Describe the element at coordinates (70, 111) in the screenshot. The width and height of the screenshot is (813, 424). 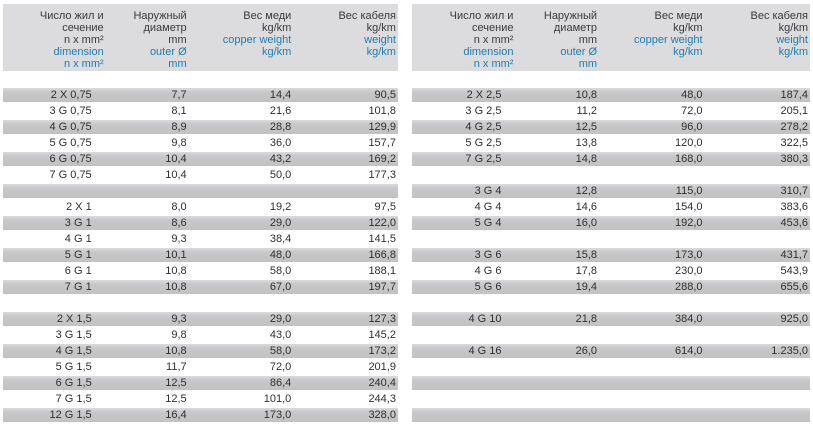
I see `cell-dimension: 3 G 0,75` at that location.